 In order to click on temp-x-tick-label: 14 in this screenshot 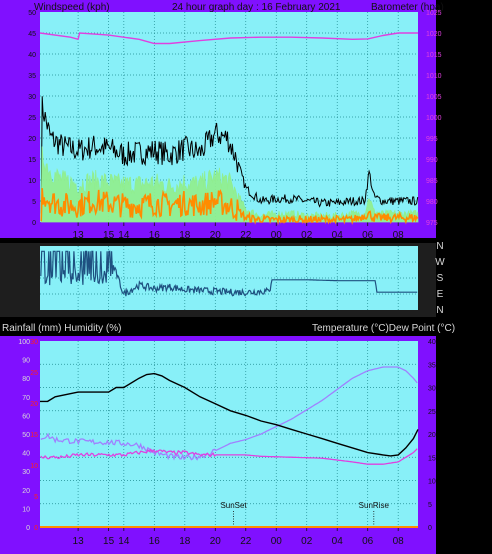, I will do `click(124, 541)`.